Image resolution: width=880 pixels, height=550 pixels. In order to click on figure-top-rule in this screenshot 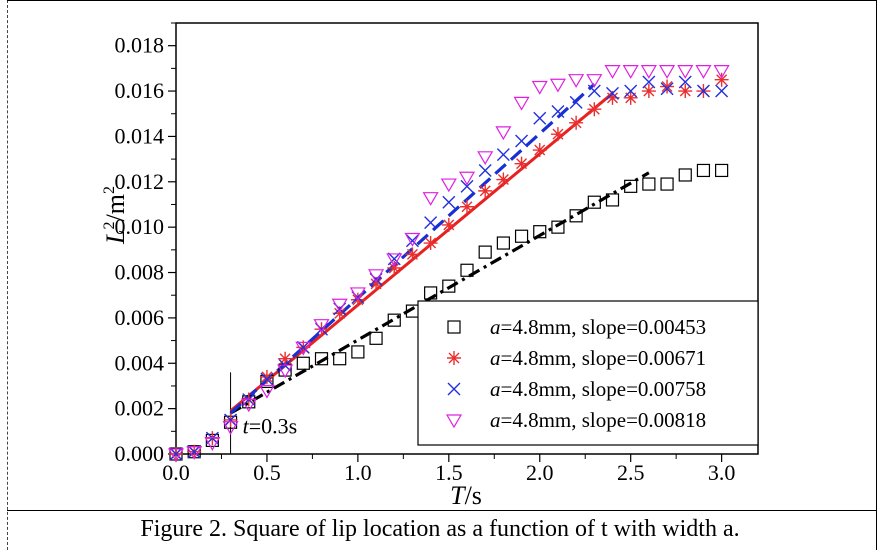, I will do `click(442, 0)`.